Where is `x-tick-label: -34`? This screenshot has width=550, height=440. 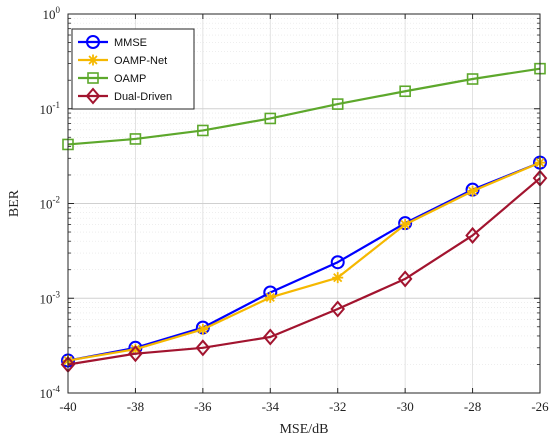 x-tick-label: -34 is located at coordinates (271, 406).